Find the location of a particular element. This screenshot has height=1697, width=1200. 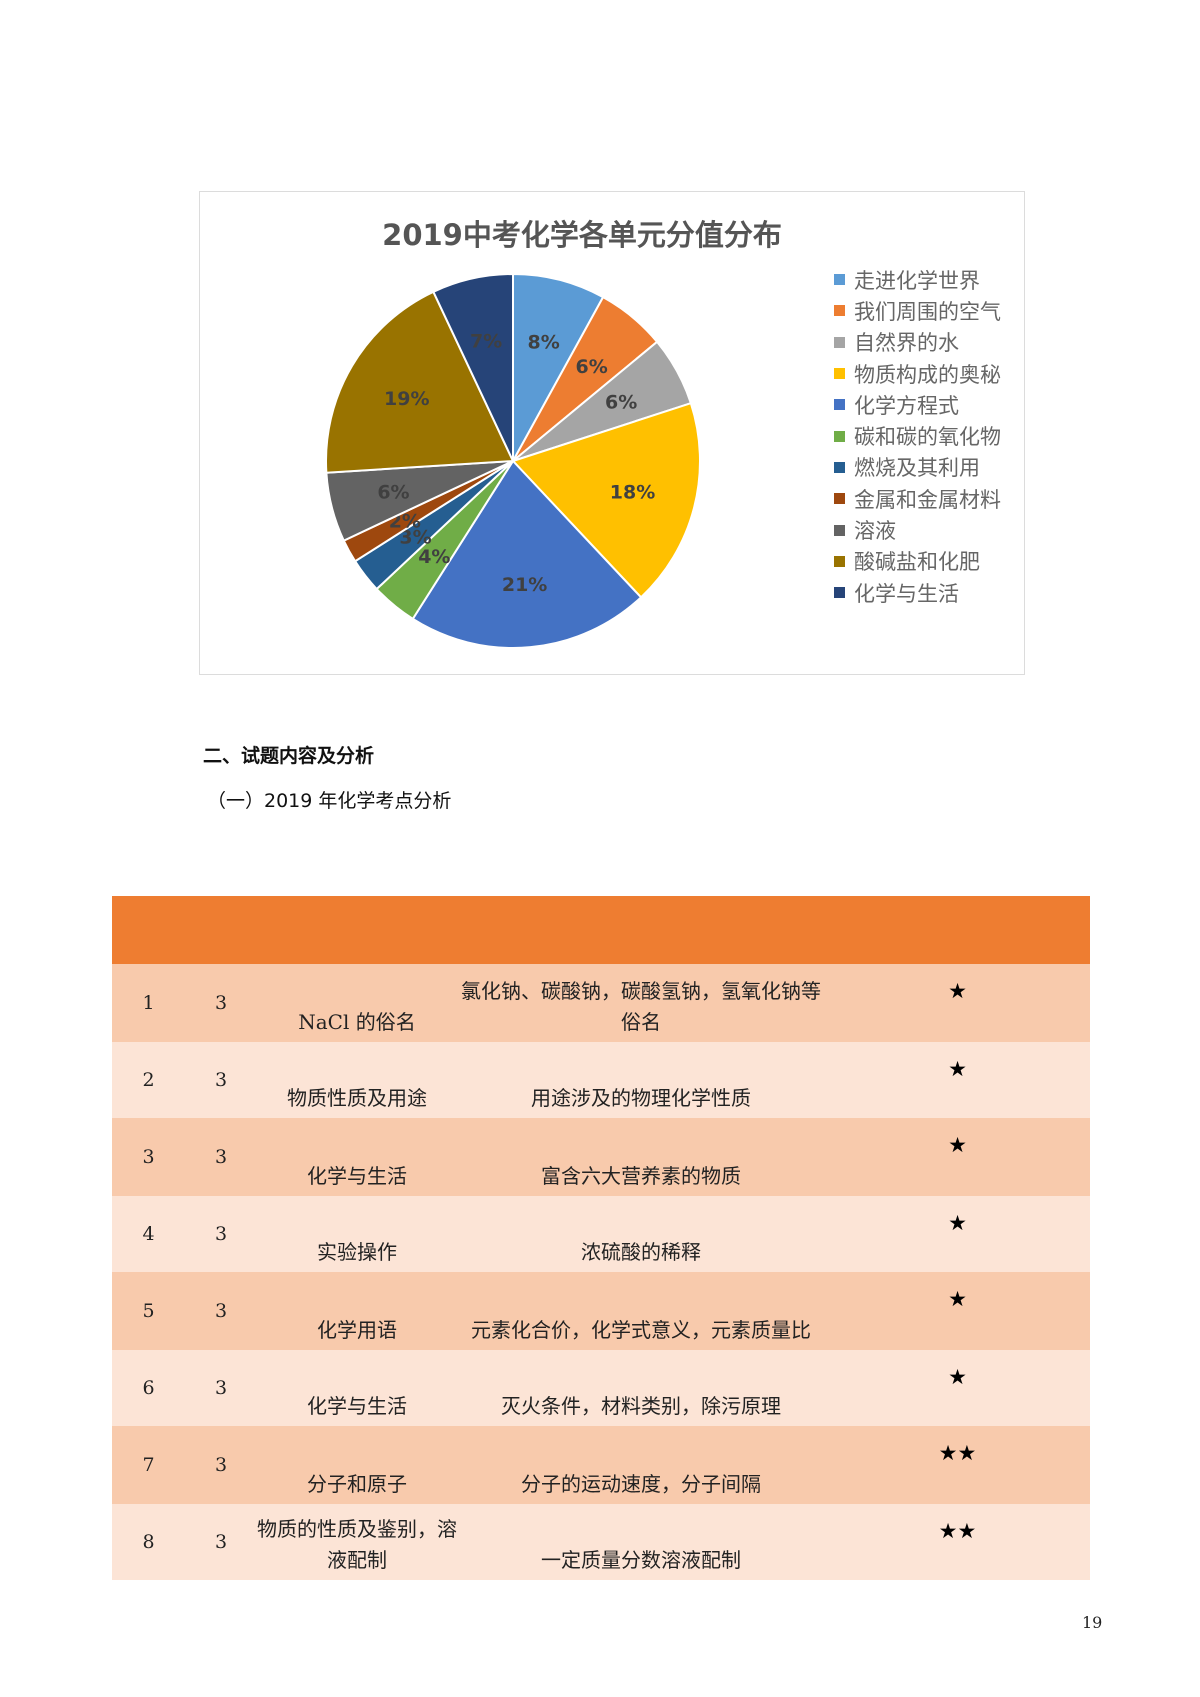

legend-label: 我们周围的空气 is located at coordinates (927, 311).